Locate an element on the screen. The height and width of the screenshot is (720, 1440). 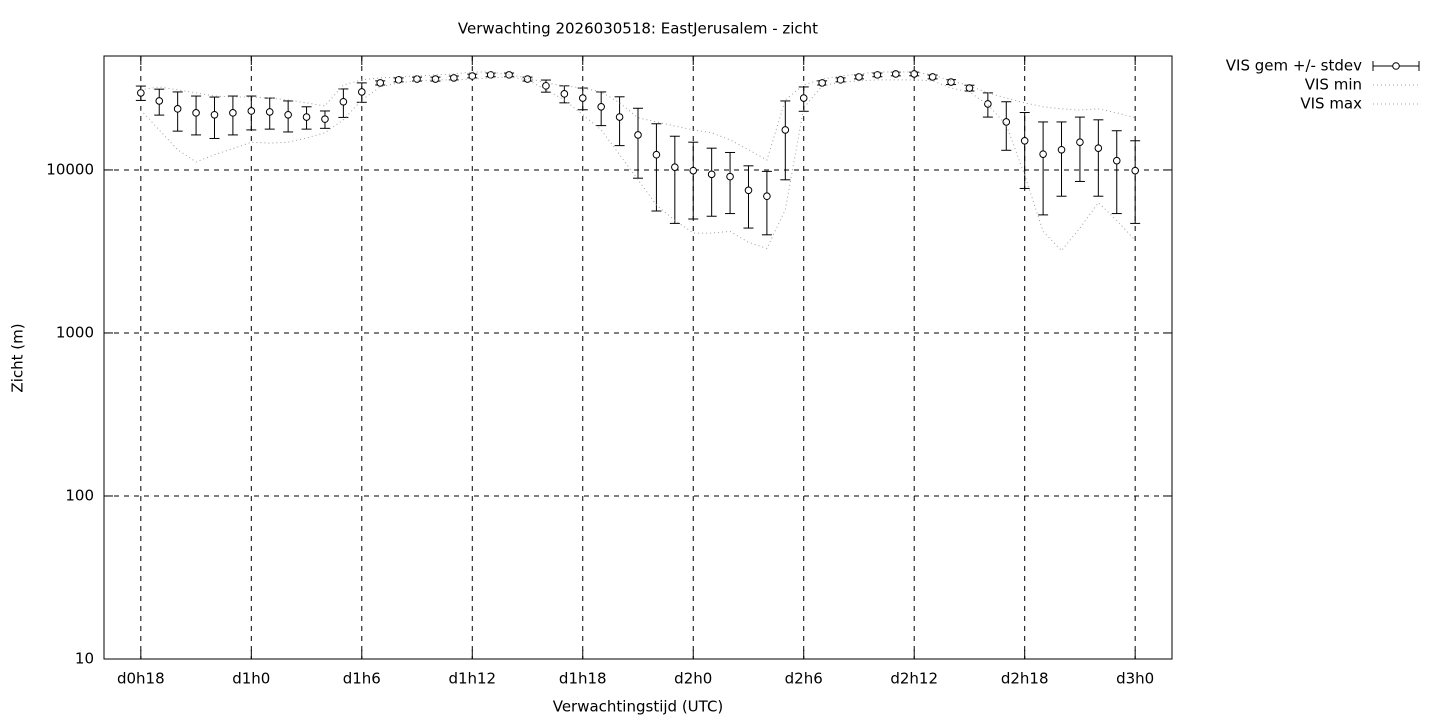
legend-swatch is located at coordinates (1396, 66).